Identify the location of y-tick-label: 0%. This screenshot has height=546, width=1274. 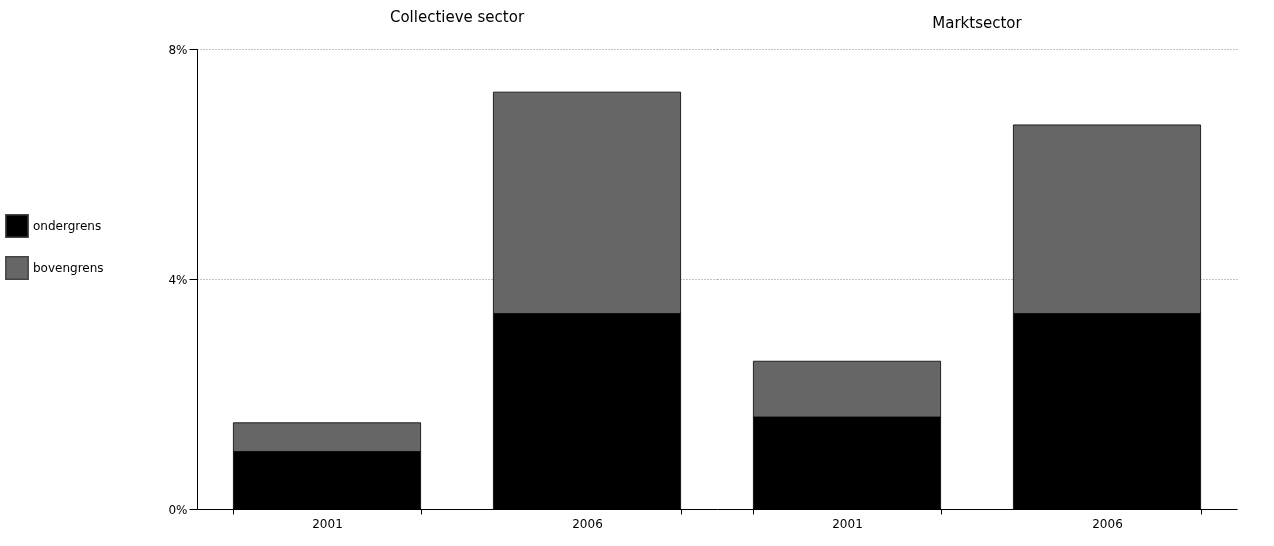
(178, 509).